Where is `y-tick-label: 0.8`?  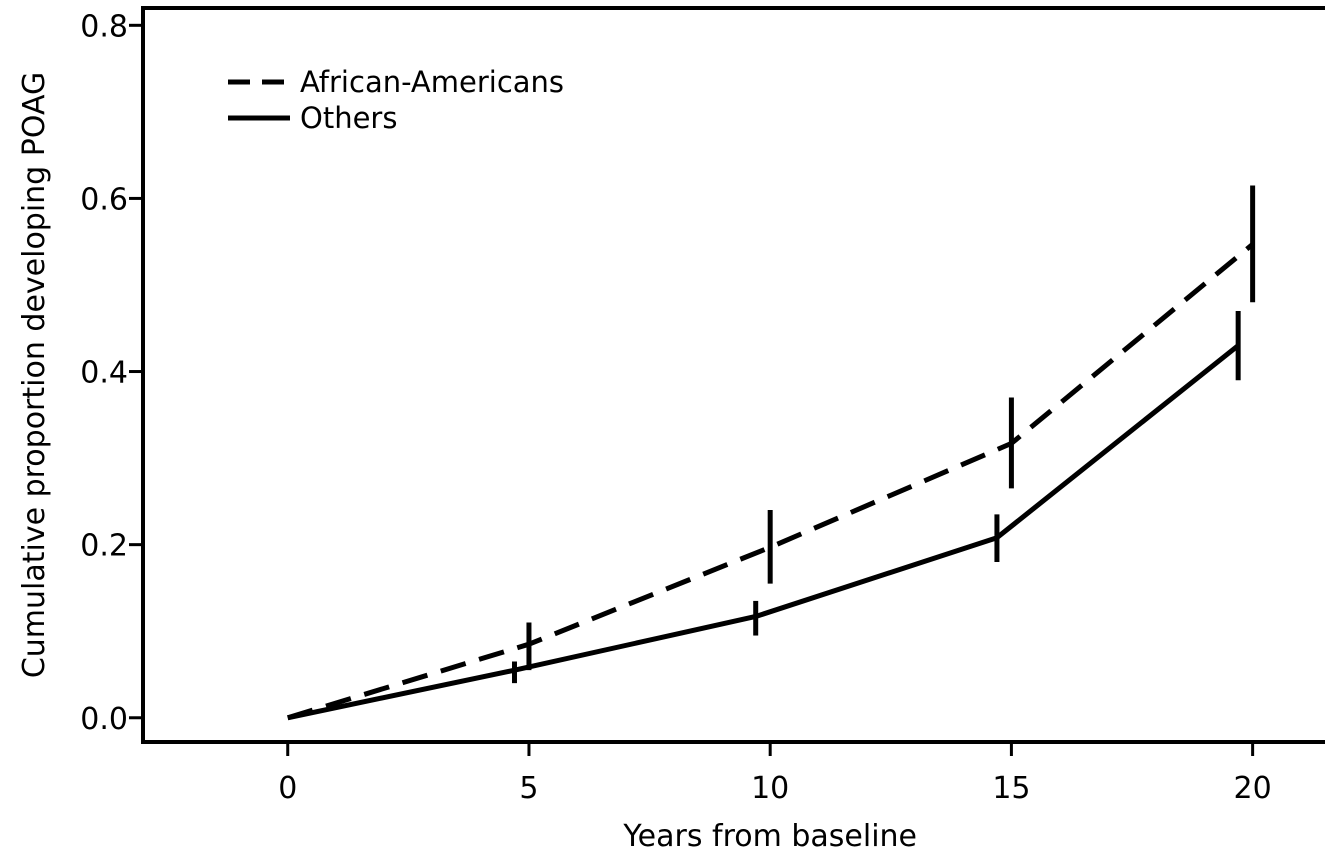
y-tick-label: 0.8 is located at coordinates (104, 26).